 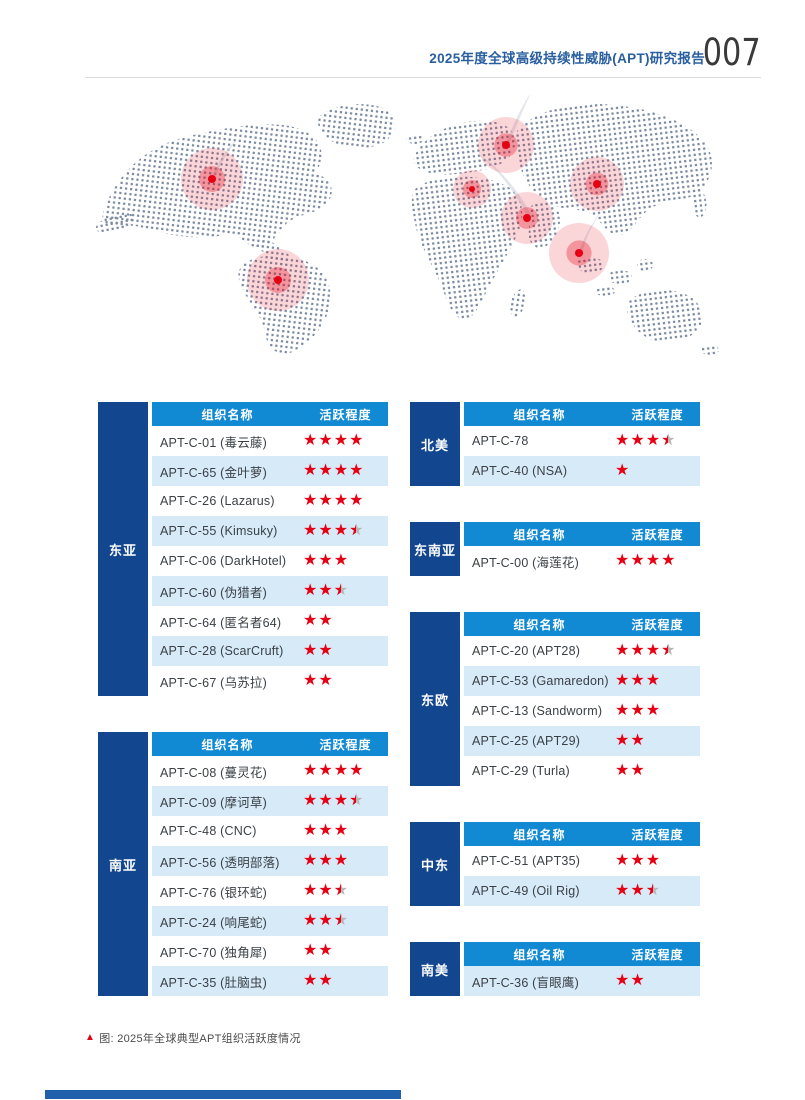 I want to click on table-row: APT-C-78 ★ ★ ★ ★ ★, so click(x=582, y=441).